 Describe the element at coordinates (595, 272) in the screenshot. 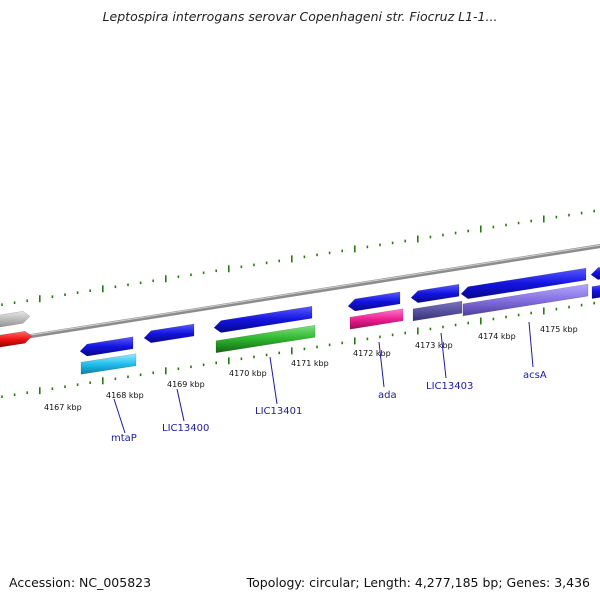

I see `gene-arrow-partial` at that location.